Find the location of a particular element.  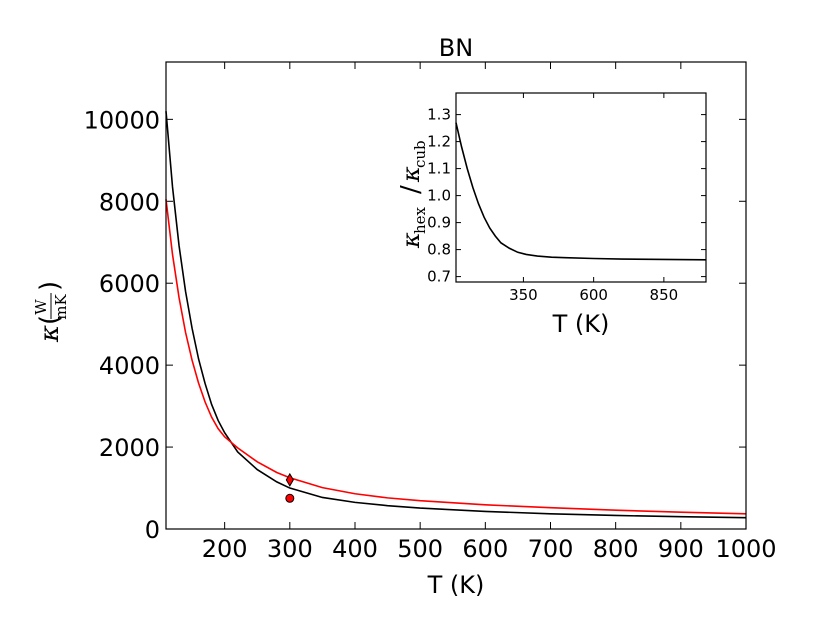

y-tick-label: 0.8 is located at coordinates (439, 250).